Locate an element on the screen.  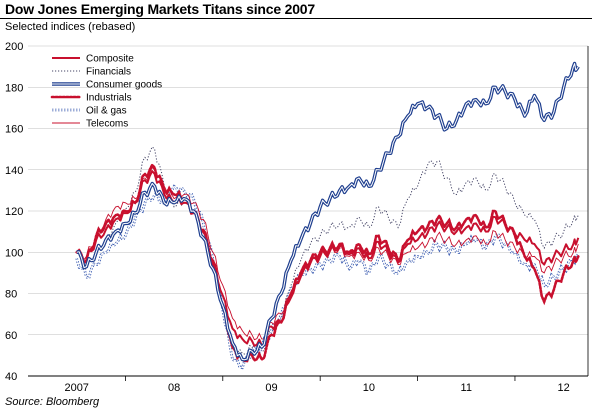
y-tick-label: 120 is located at coordinates (14, 212).